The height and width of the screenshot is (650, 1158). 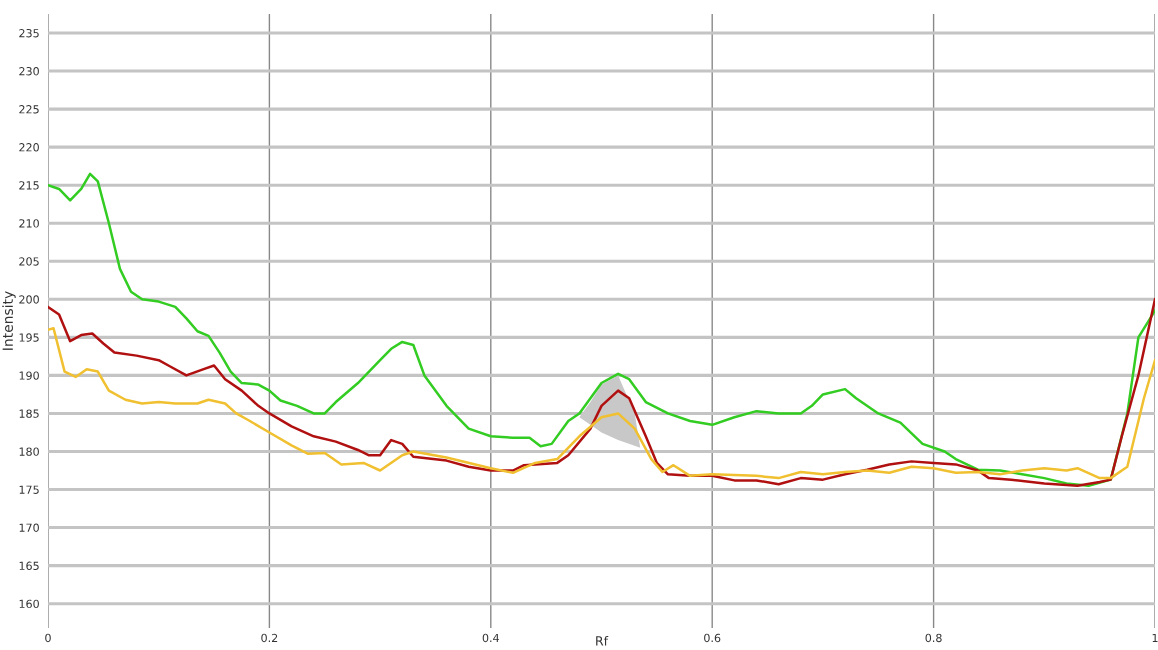 I want to click on x-tick-label: 0.4, so click(x=491, y=638).